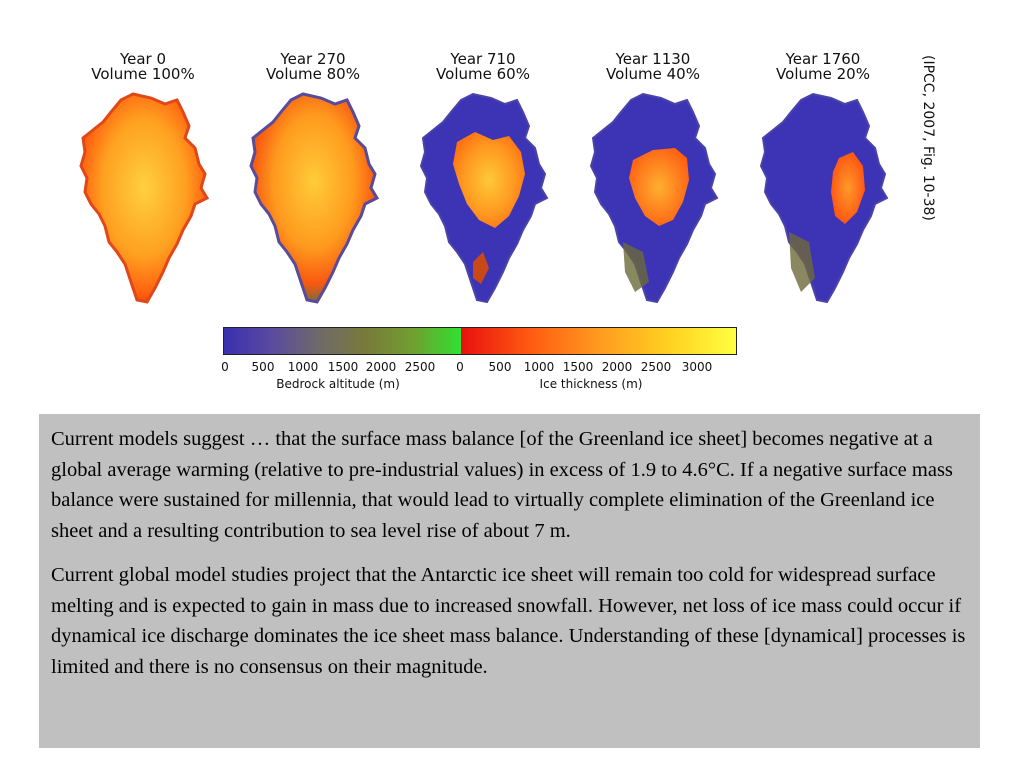 The width and height of the screenshot is (1024, 768). I want to click on panel-year-label: Year 270, so click(313, 59).